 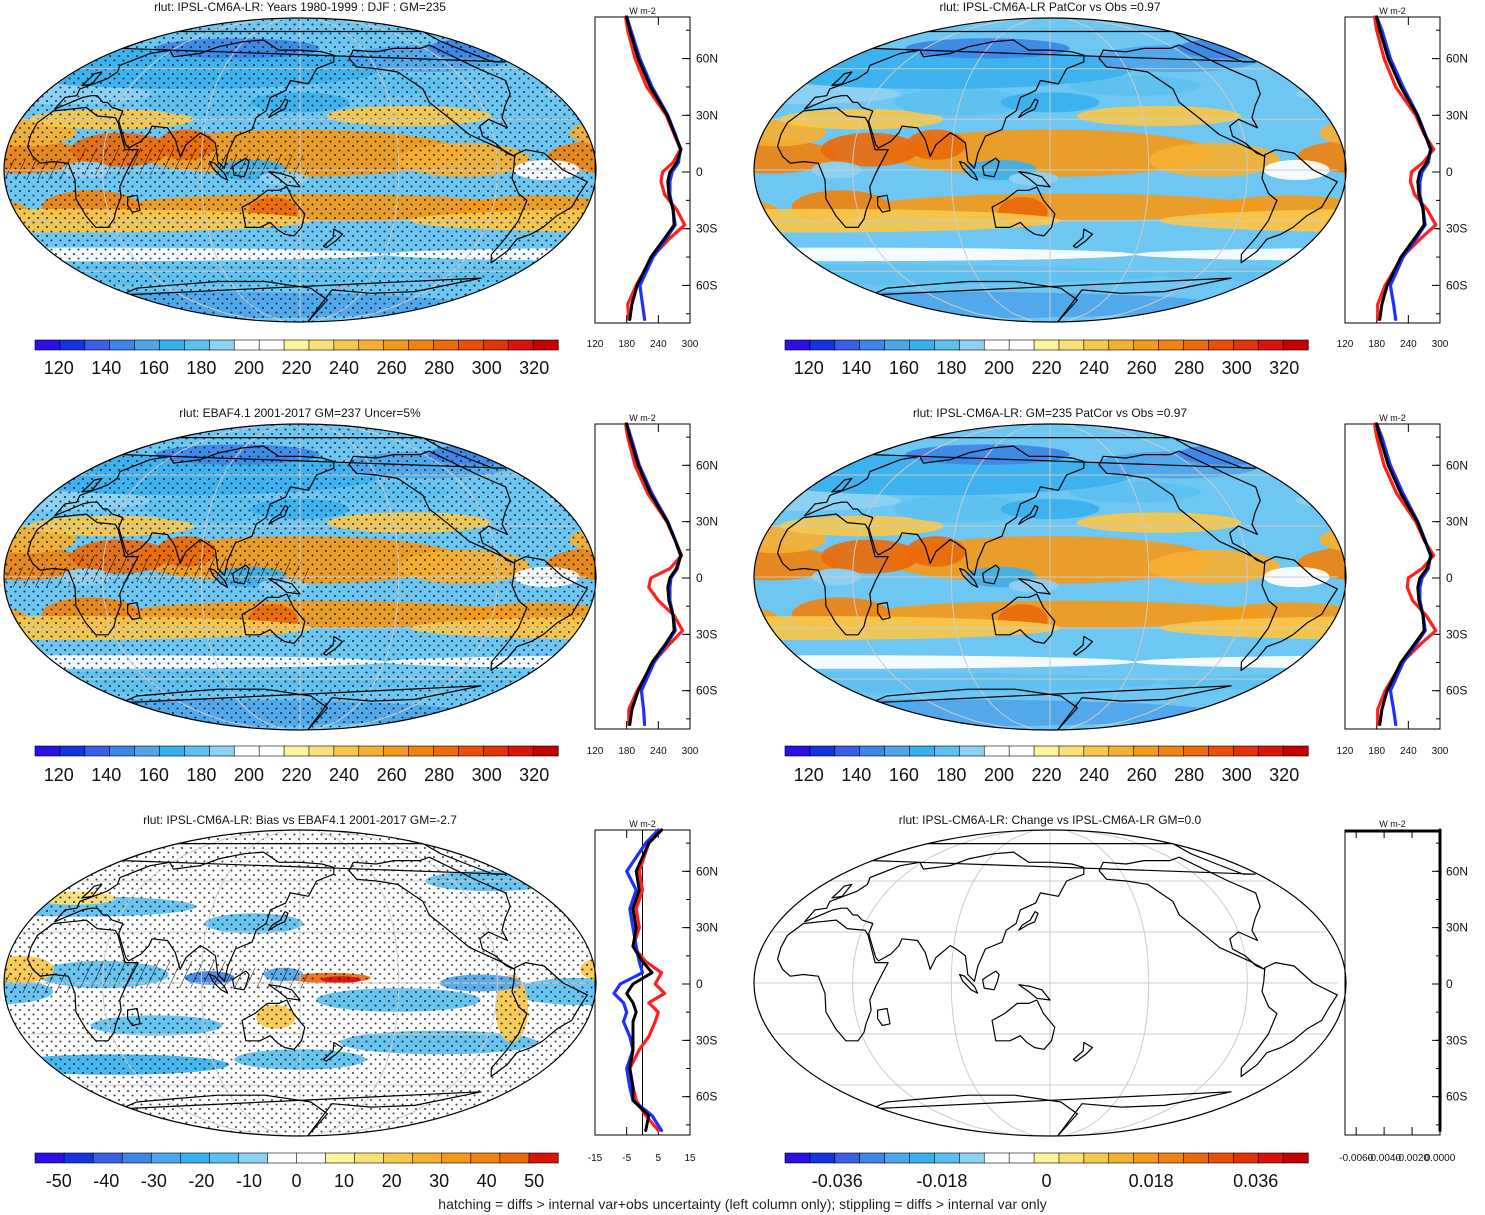 What do you see at coordinates (1049, 7) in the screenshot?
I see `panel-title: rlut: IPSL-CM6A-LR PatCor vs Obs =0.97` at bounding box center [1049, 7].